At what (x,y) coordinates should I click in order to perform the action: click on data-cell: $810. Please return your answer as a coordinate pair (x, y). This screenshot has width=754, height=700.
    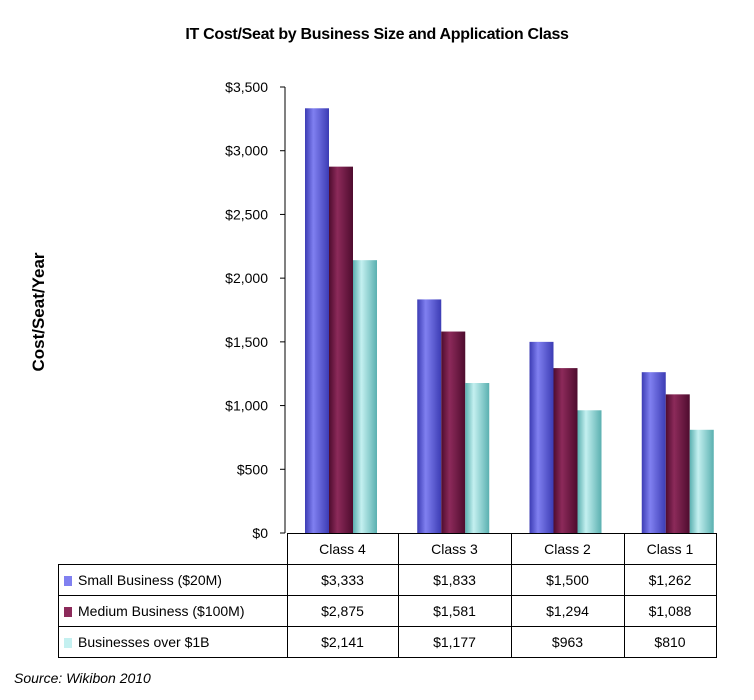
    Looking at the image, I should click on (670, 642).